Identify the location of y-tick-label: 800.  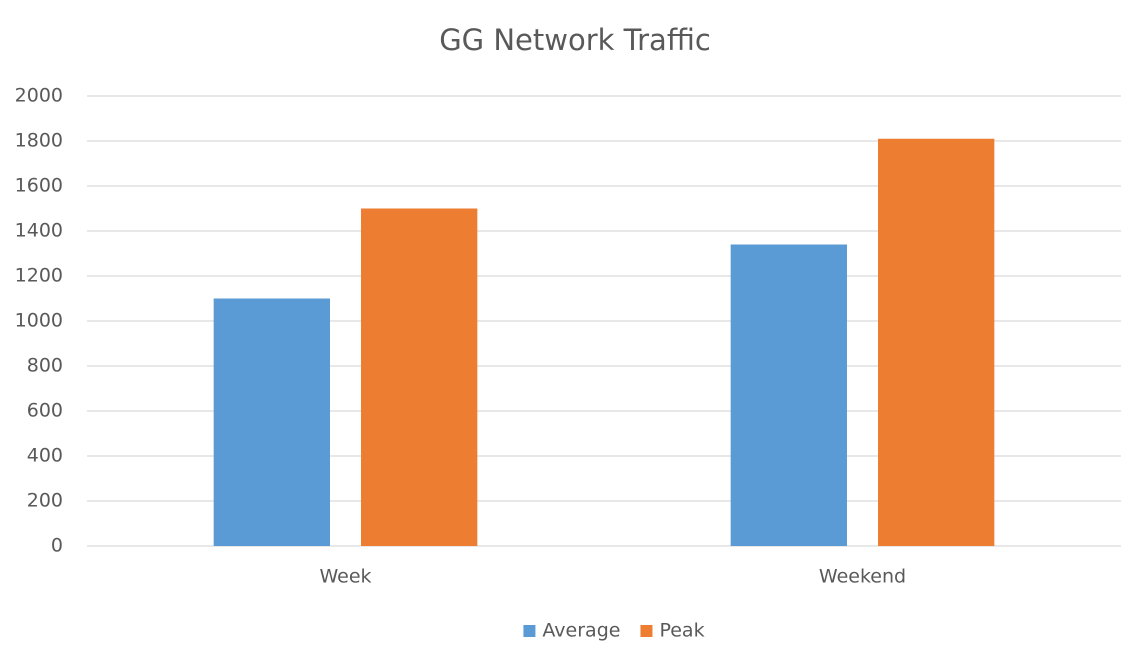
(45, 366).